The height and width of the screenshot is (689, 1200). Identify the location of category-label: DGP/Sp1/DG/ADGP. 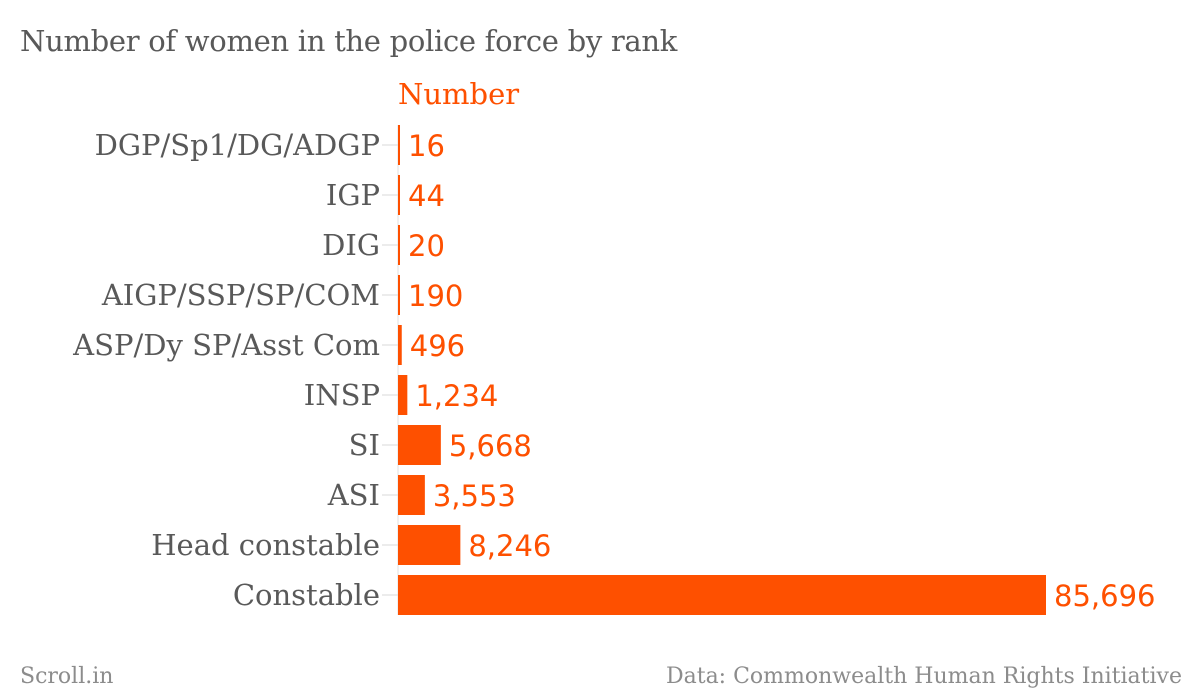
(237, 145).